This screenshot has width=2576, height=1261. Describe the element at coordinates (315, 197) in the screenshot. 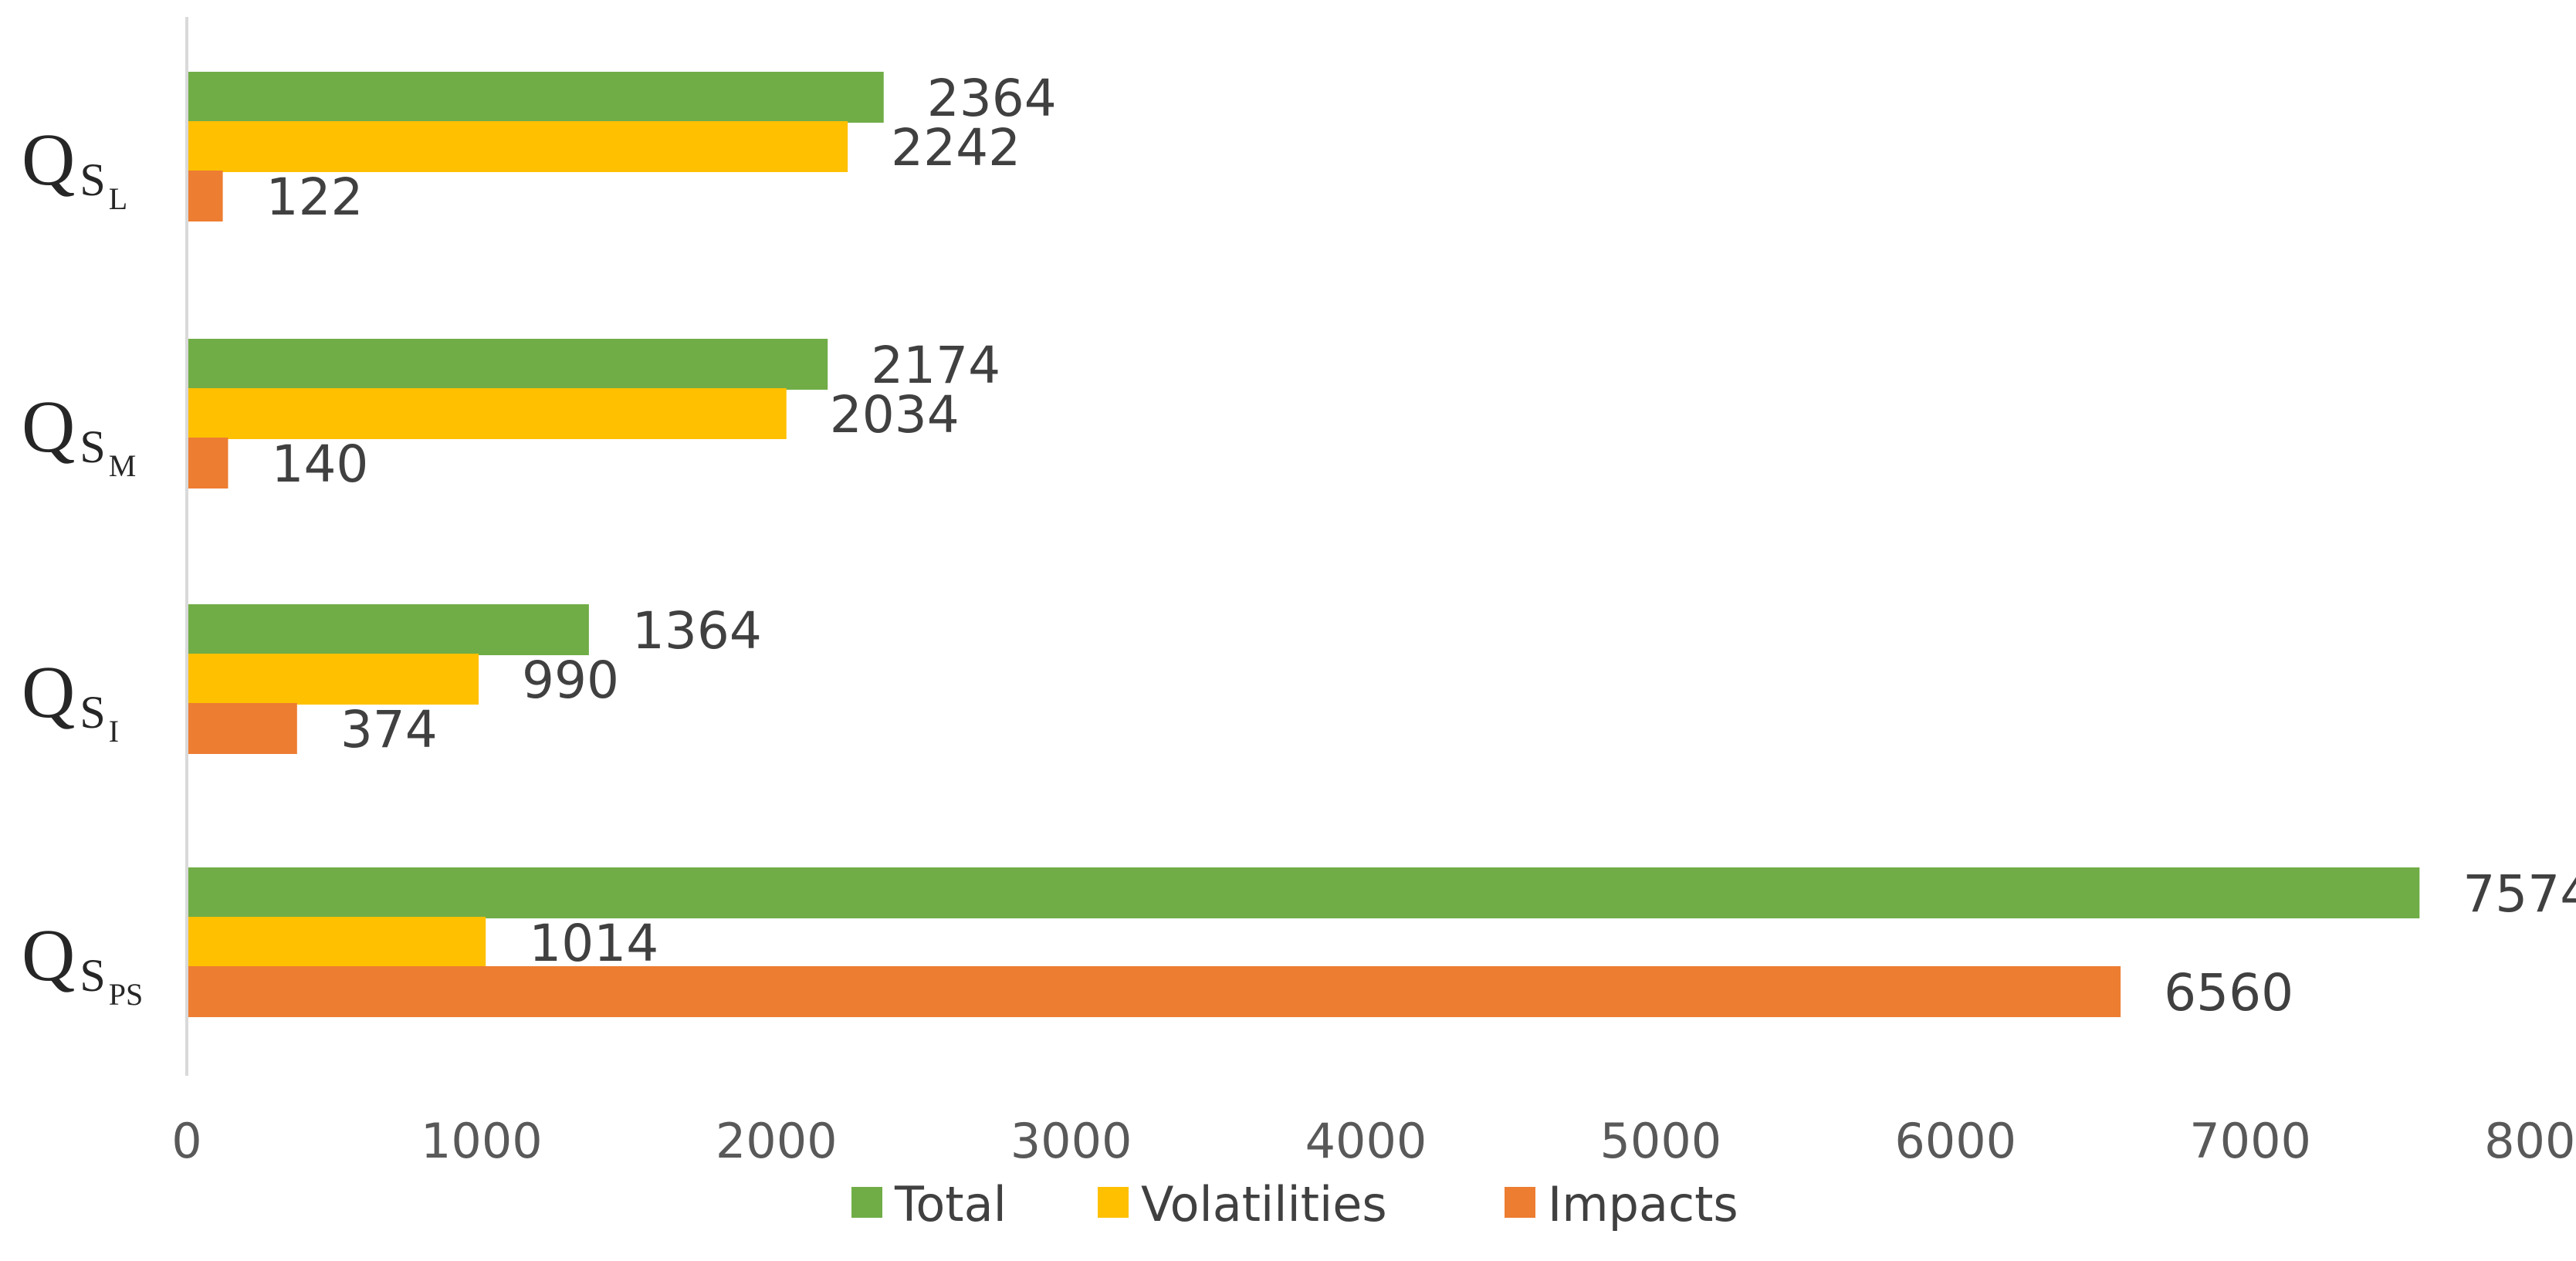

I see `data-label-impacts-0: 122` at that location.